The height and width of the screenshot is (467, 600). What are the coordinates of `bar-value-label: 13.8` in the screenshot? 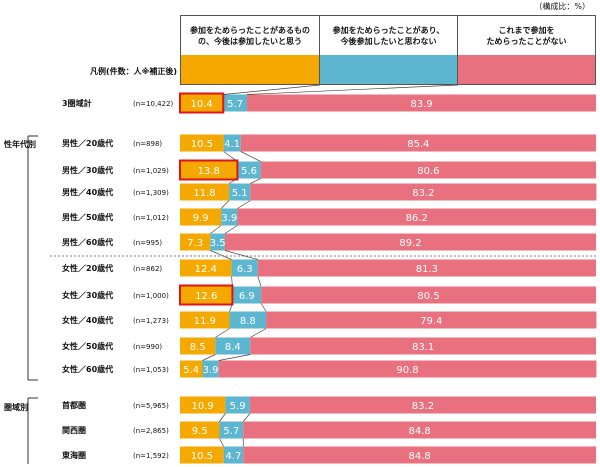 It's located at (209, 171).